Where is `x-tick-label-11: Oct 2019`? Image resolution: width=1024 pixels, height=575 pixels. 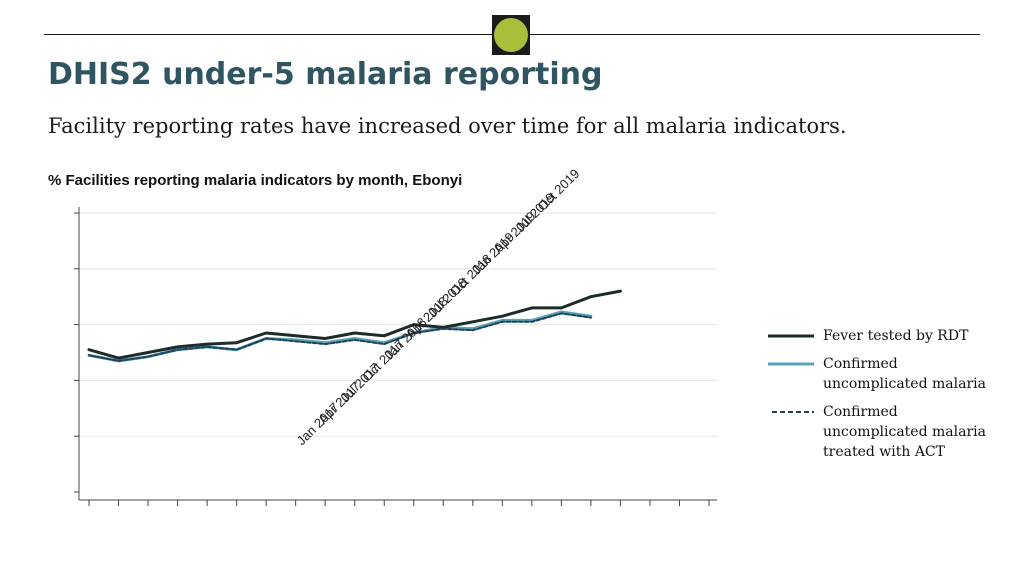
x-tick-label-11: Oct 2019 is located at coordinates (558, 190).